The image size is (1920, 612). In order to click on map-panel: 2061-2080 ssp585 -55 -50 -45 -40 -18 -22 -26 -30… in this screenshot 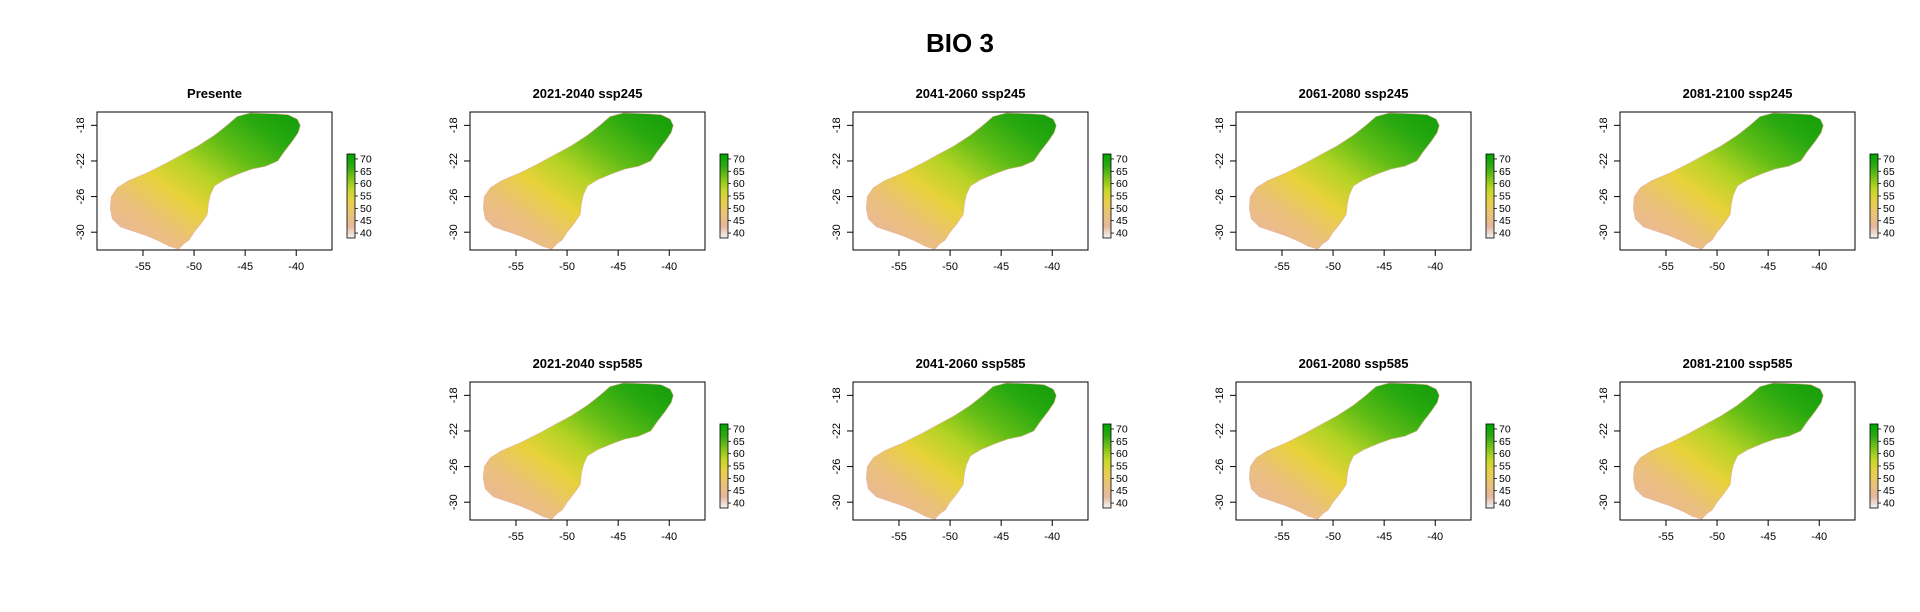, I will do `click(1362, 449)`.